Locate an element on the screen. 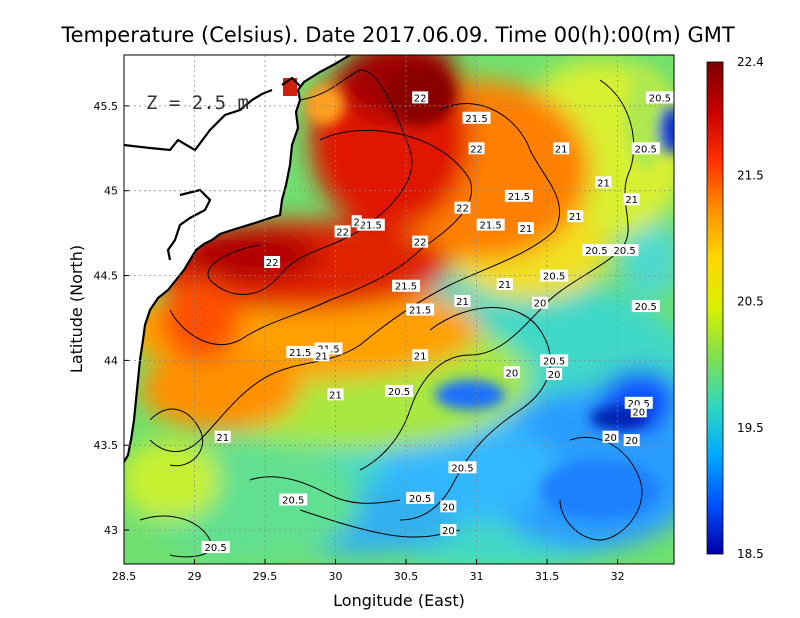 This screenshot has height=618, width=800. x-axis-ticks: 28.5 29 29.5 30 30.5 31 31.5 32 is located at coordinates (368, 571).